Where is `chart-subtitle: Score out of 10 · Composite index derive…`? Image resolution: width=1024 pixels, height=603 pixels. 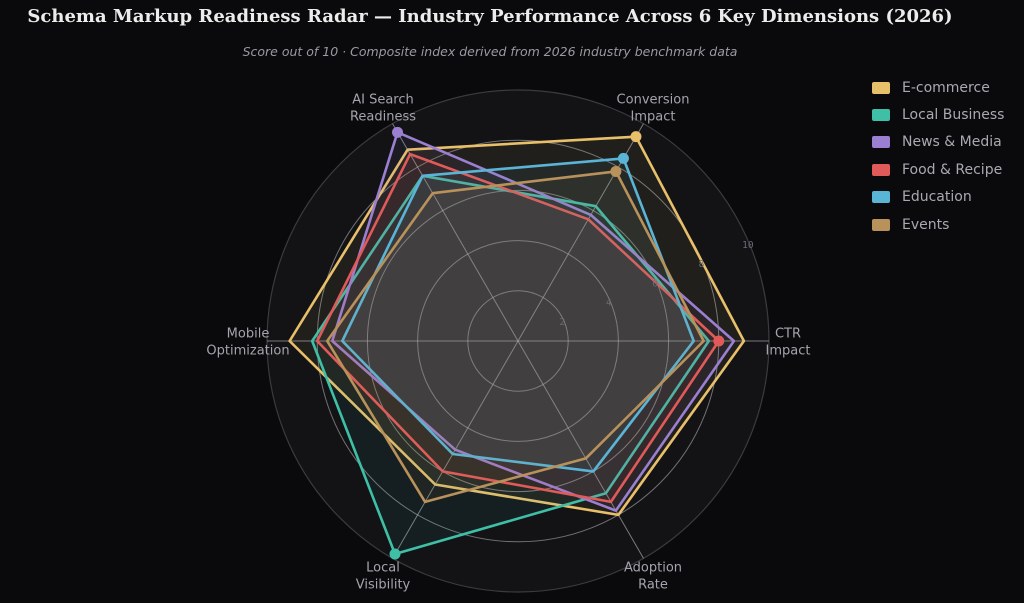
chart-subtitle: Score out of 10 · Composite index derive… is located at coordinates (490, 51).